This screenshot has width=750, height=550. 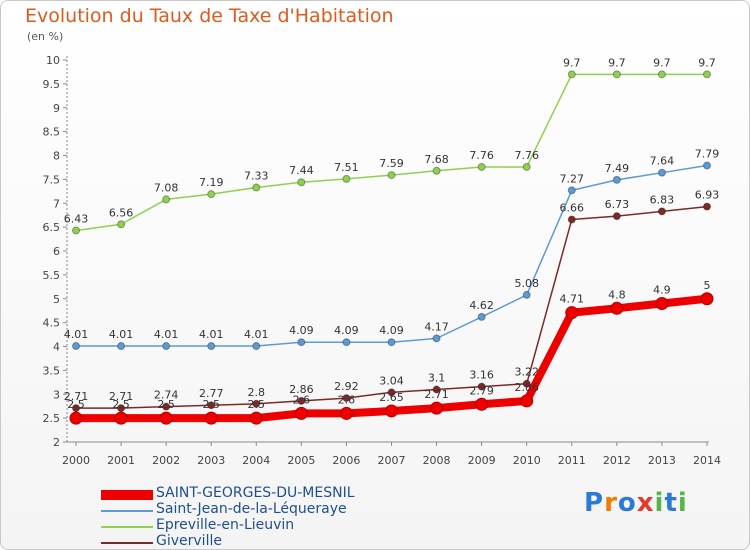 What do you see at coordinates (481, 375) in the screenshot?
I see `data-label: 3.16` at bounding box center [481, 375].